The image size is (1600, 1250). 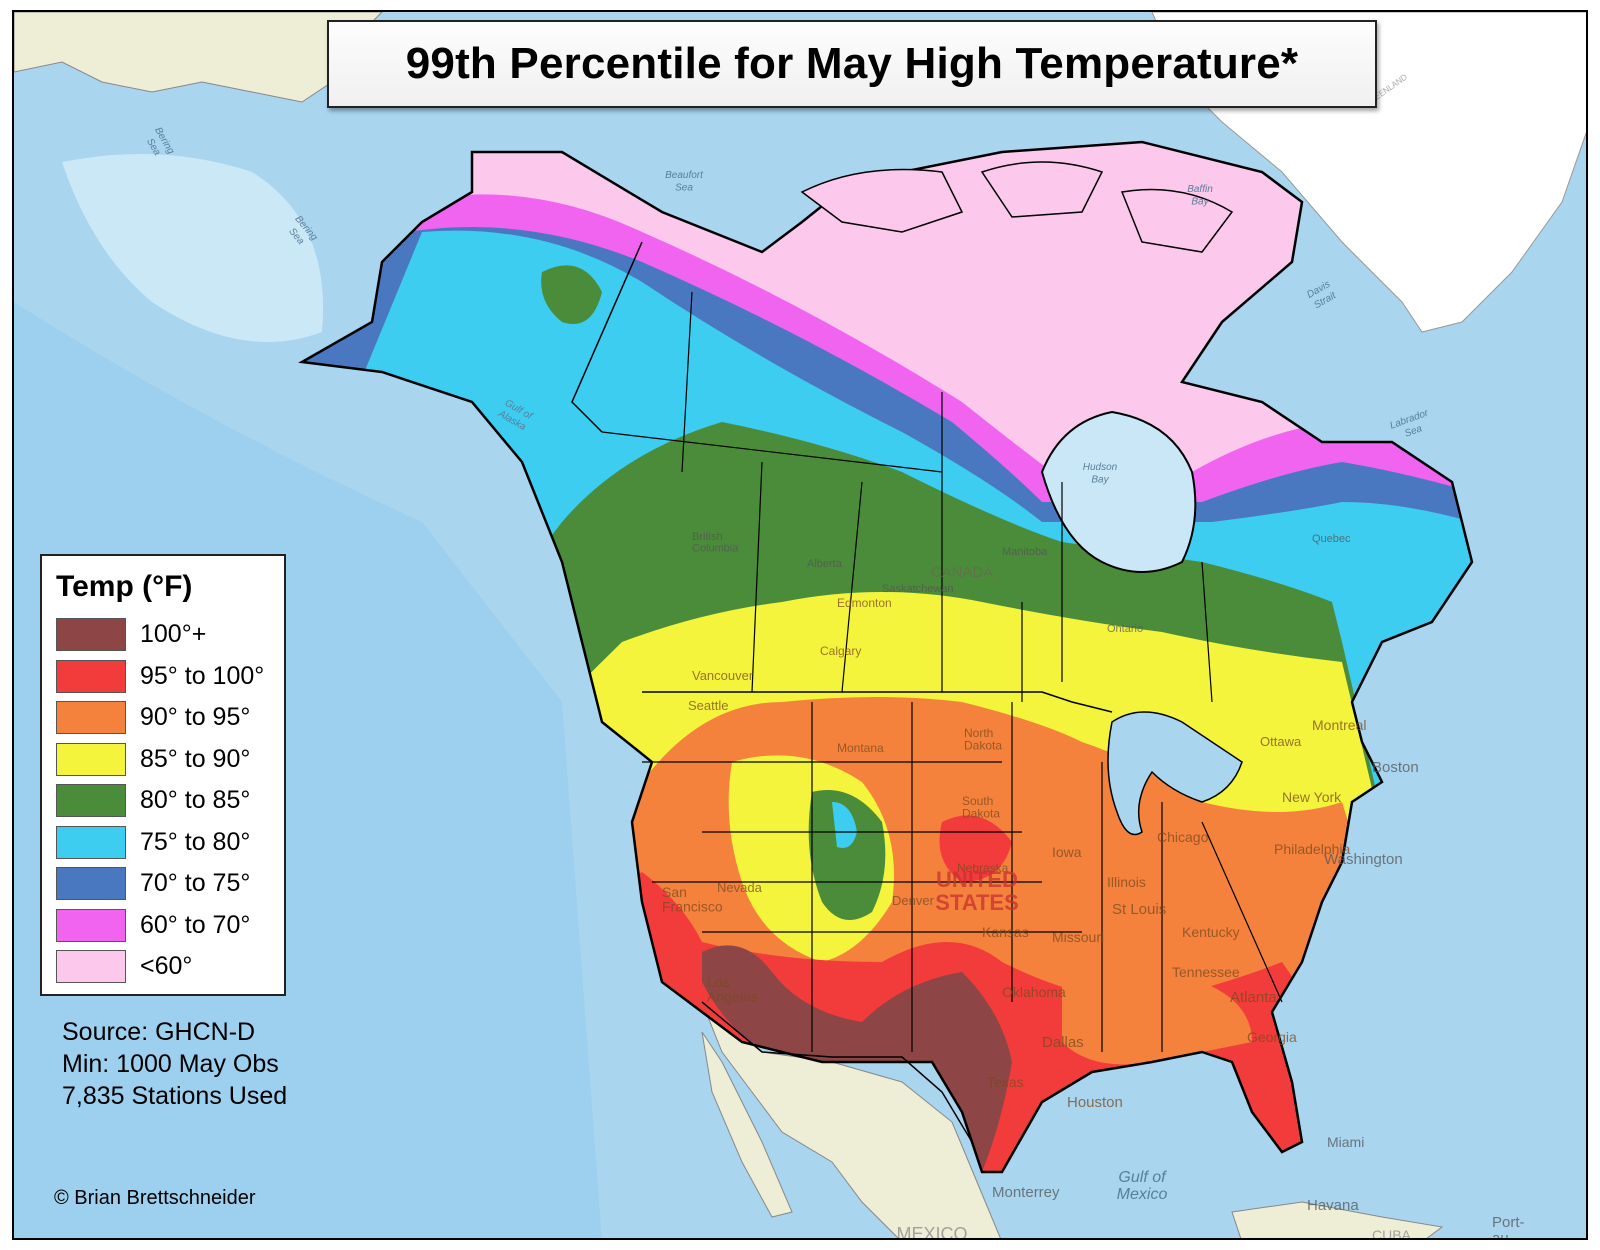 I want to click on legend-item: 75° to 80°, so click(x=170, y=843).